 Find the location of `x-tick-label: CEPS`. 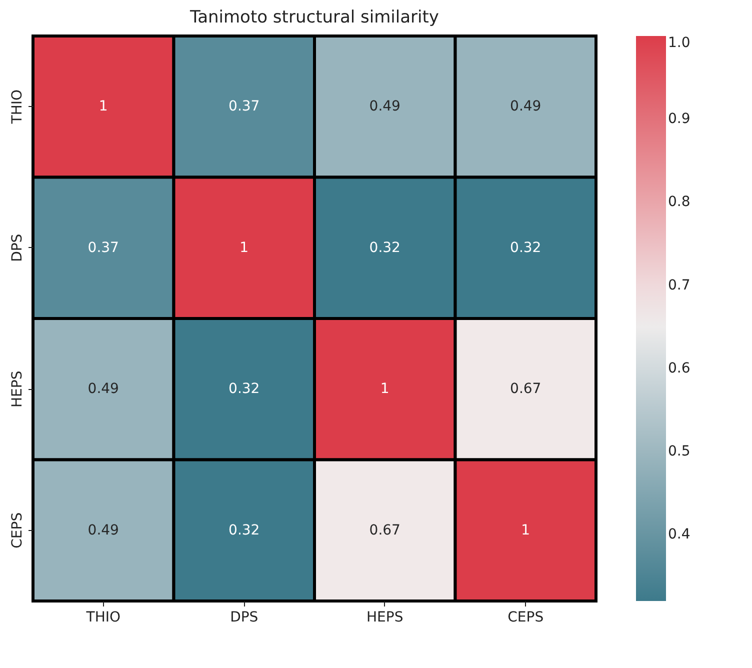

x-tick-label: CEPS is located at coordinates (526, 618).